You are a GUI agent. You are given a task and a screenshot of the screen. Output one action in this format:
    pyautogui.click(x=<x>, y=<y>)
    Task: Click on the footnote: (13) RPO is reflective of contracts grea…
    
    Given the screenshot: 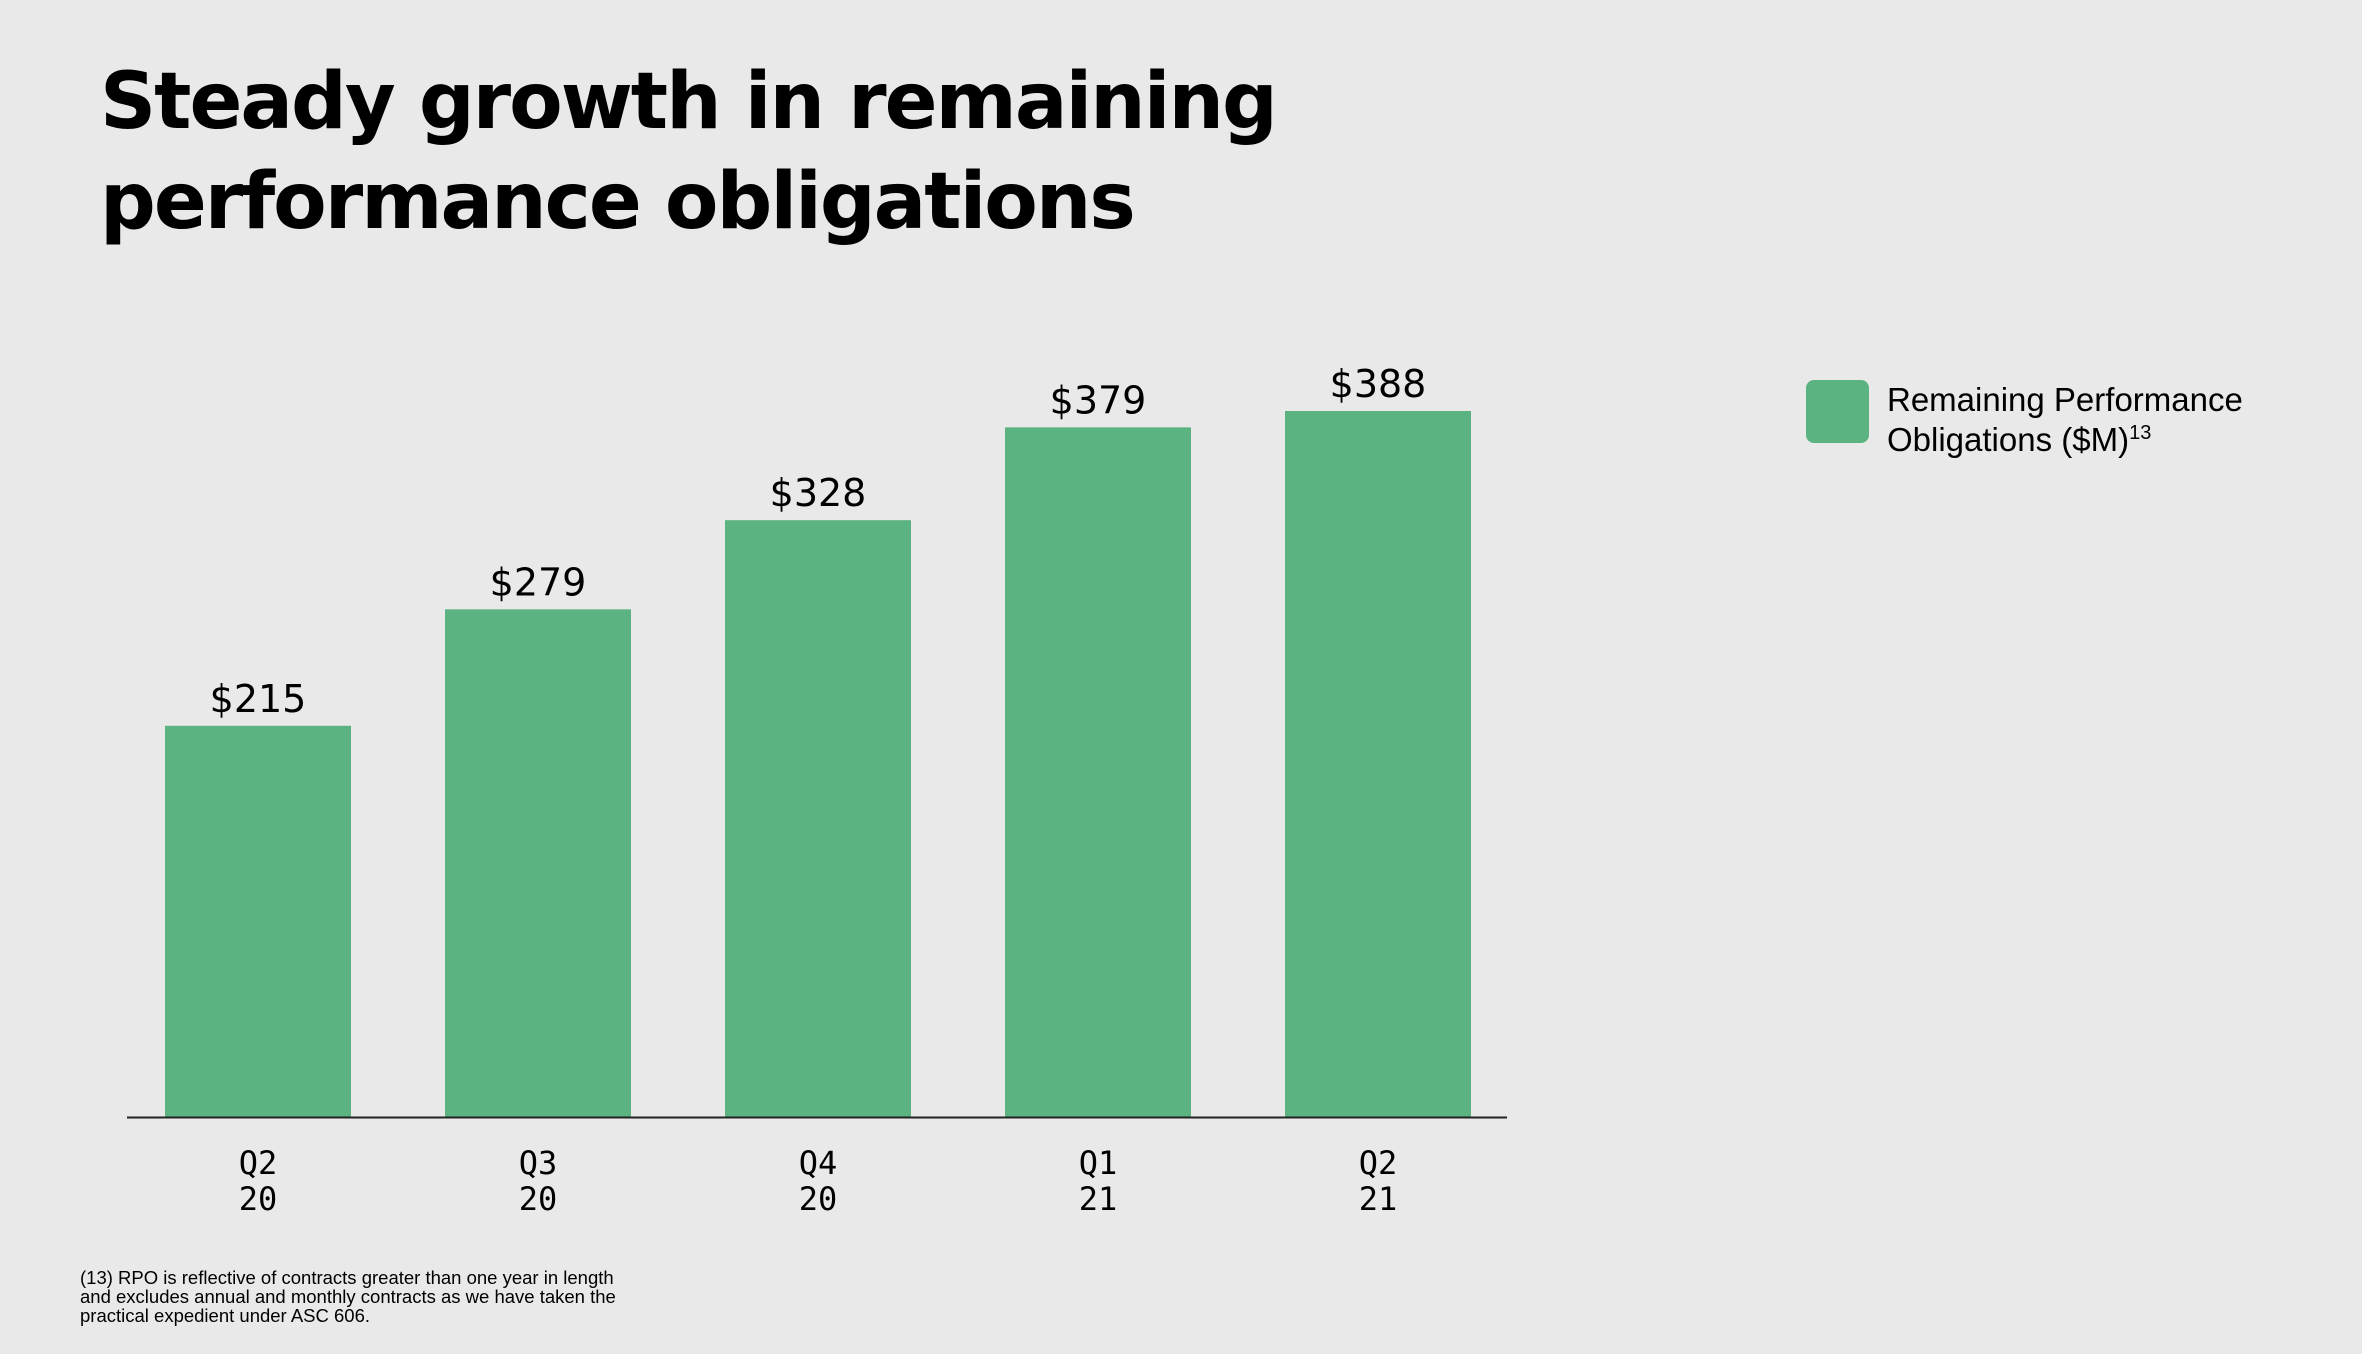 What is the action you would take?
    pyautogui.click(x=348, y=1296)
    